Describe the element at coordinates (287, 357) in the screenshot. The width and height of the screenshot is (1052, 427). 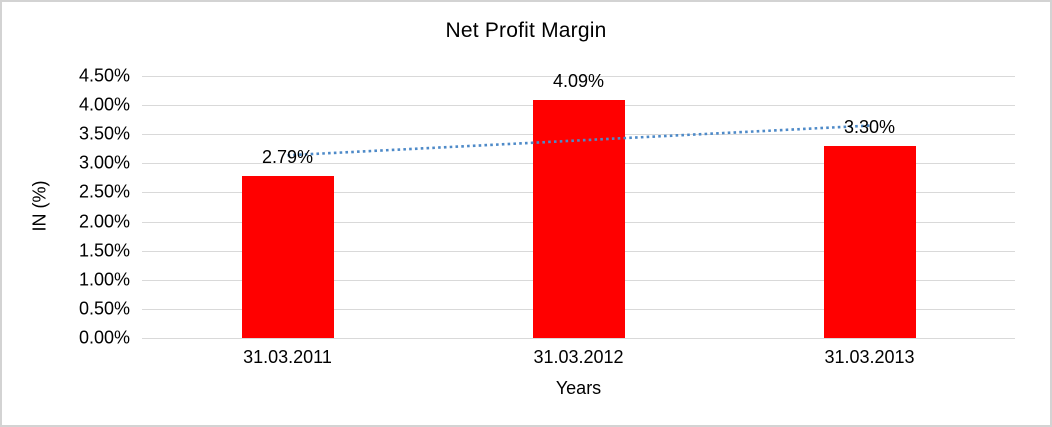
I see `x-tick-label: 31.03.2011` at that location.